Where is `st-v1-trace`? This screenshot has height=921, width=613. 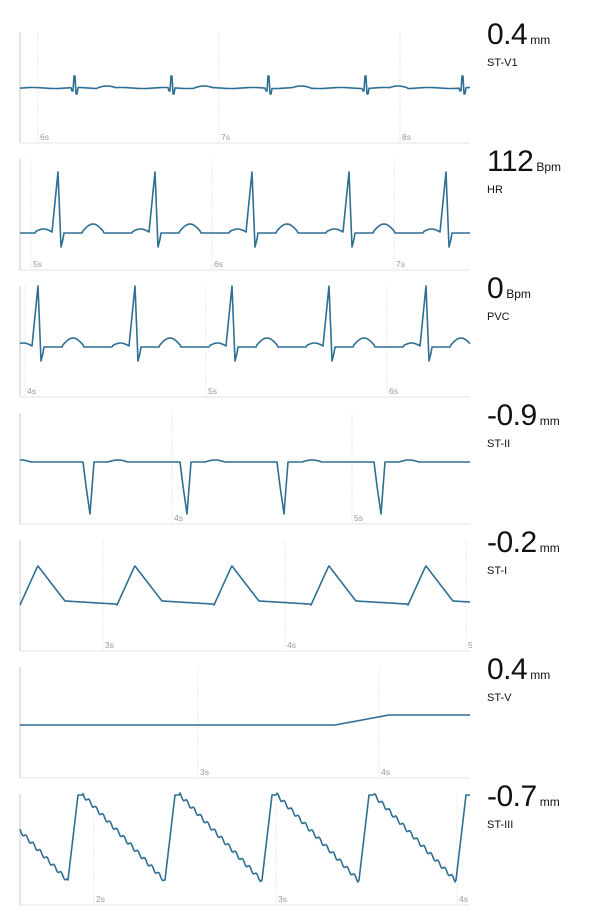 st-v1-trace is located at coordinates (245, 85).